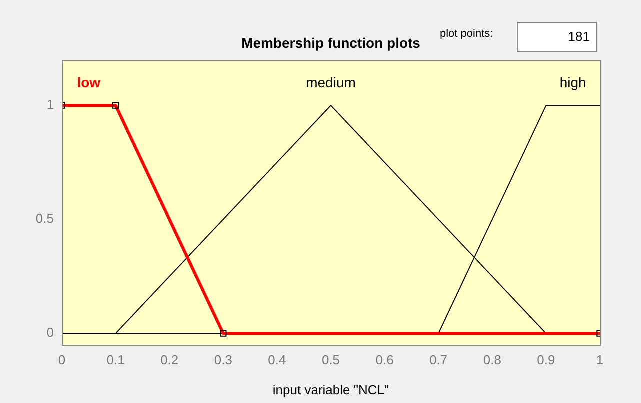 The height and width of the screenshot is (403, 641). What do you see at coordinates (223, 360) in the screenshot?
I see `x-tick-label: 0.3` at bounding box center [223, 360].